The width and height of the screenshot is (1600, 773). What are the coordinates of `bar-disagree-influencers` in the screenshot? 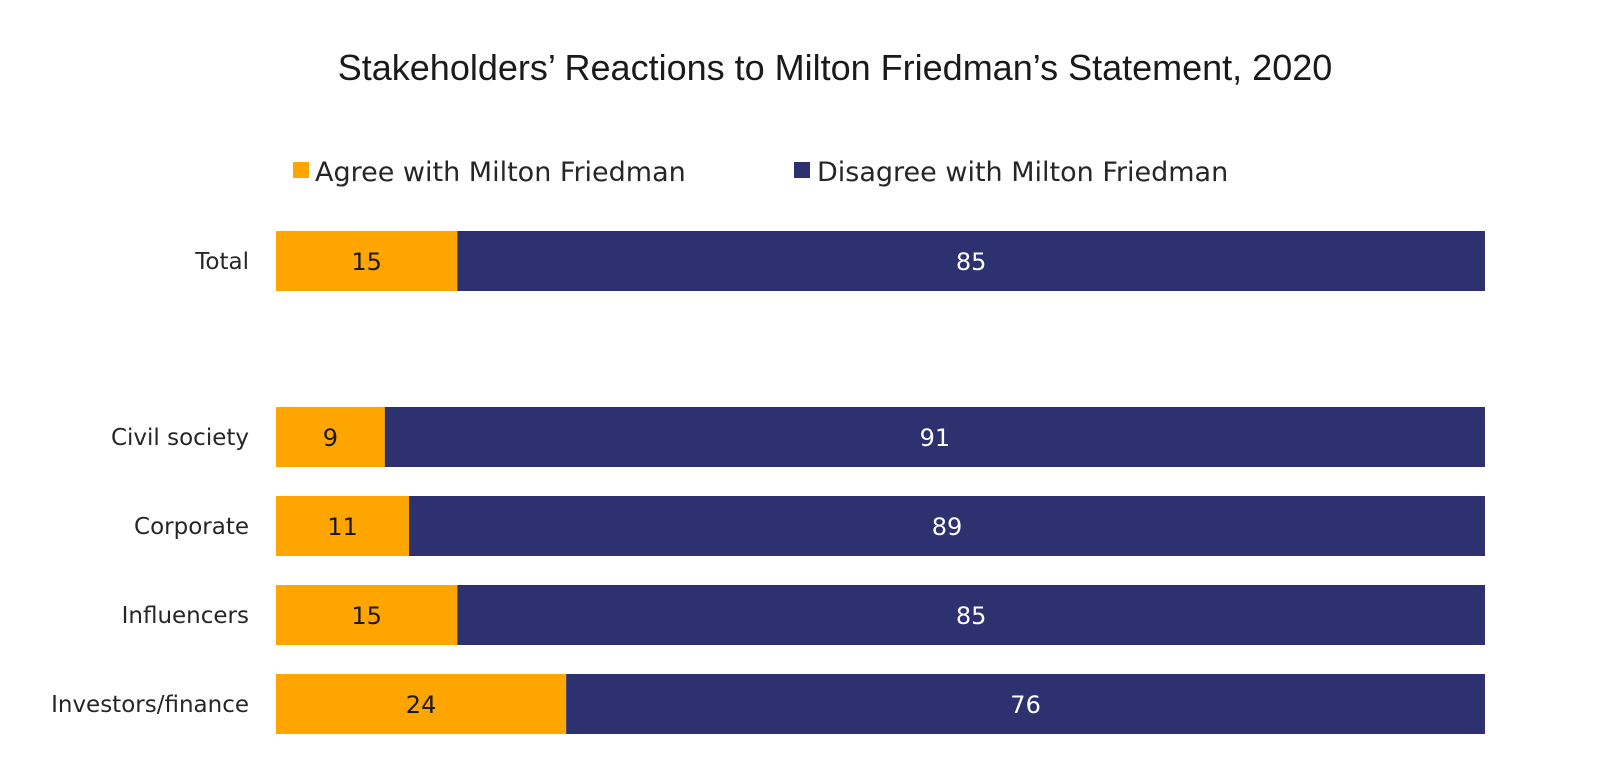 It's located at (971, 615).